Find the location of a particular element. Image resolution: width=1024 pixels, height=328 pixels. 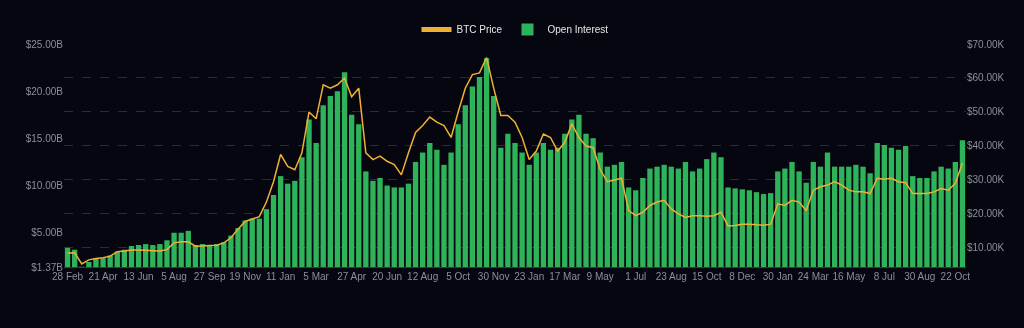

x-tick-label: 23 Jan is located at coordinates (529, 276).